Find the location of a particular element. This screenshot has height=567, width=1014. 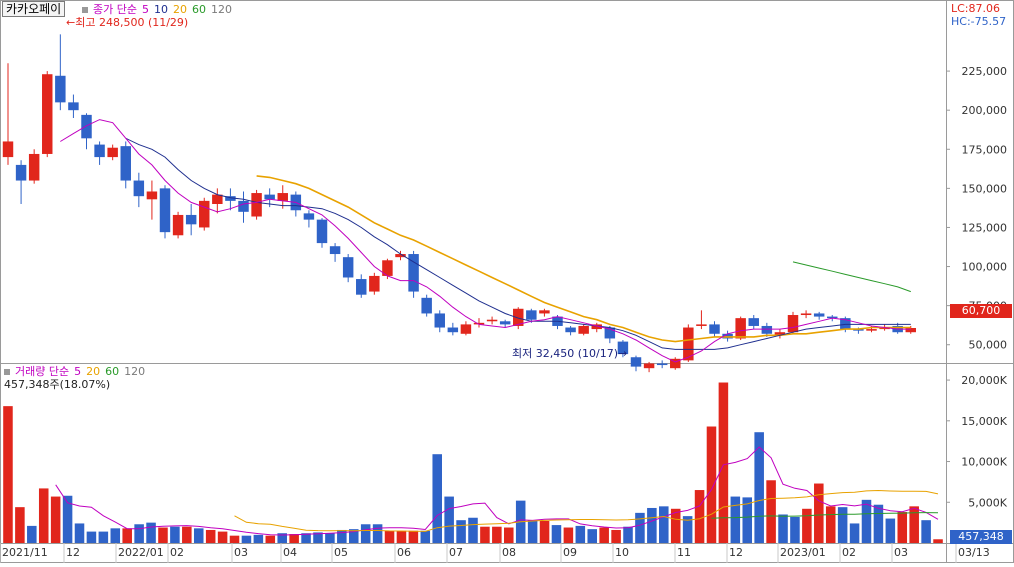

high-annotation-text: 최고 248,500 (11/29) is located at coordinates (132, 22).